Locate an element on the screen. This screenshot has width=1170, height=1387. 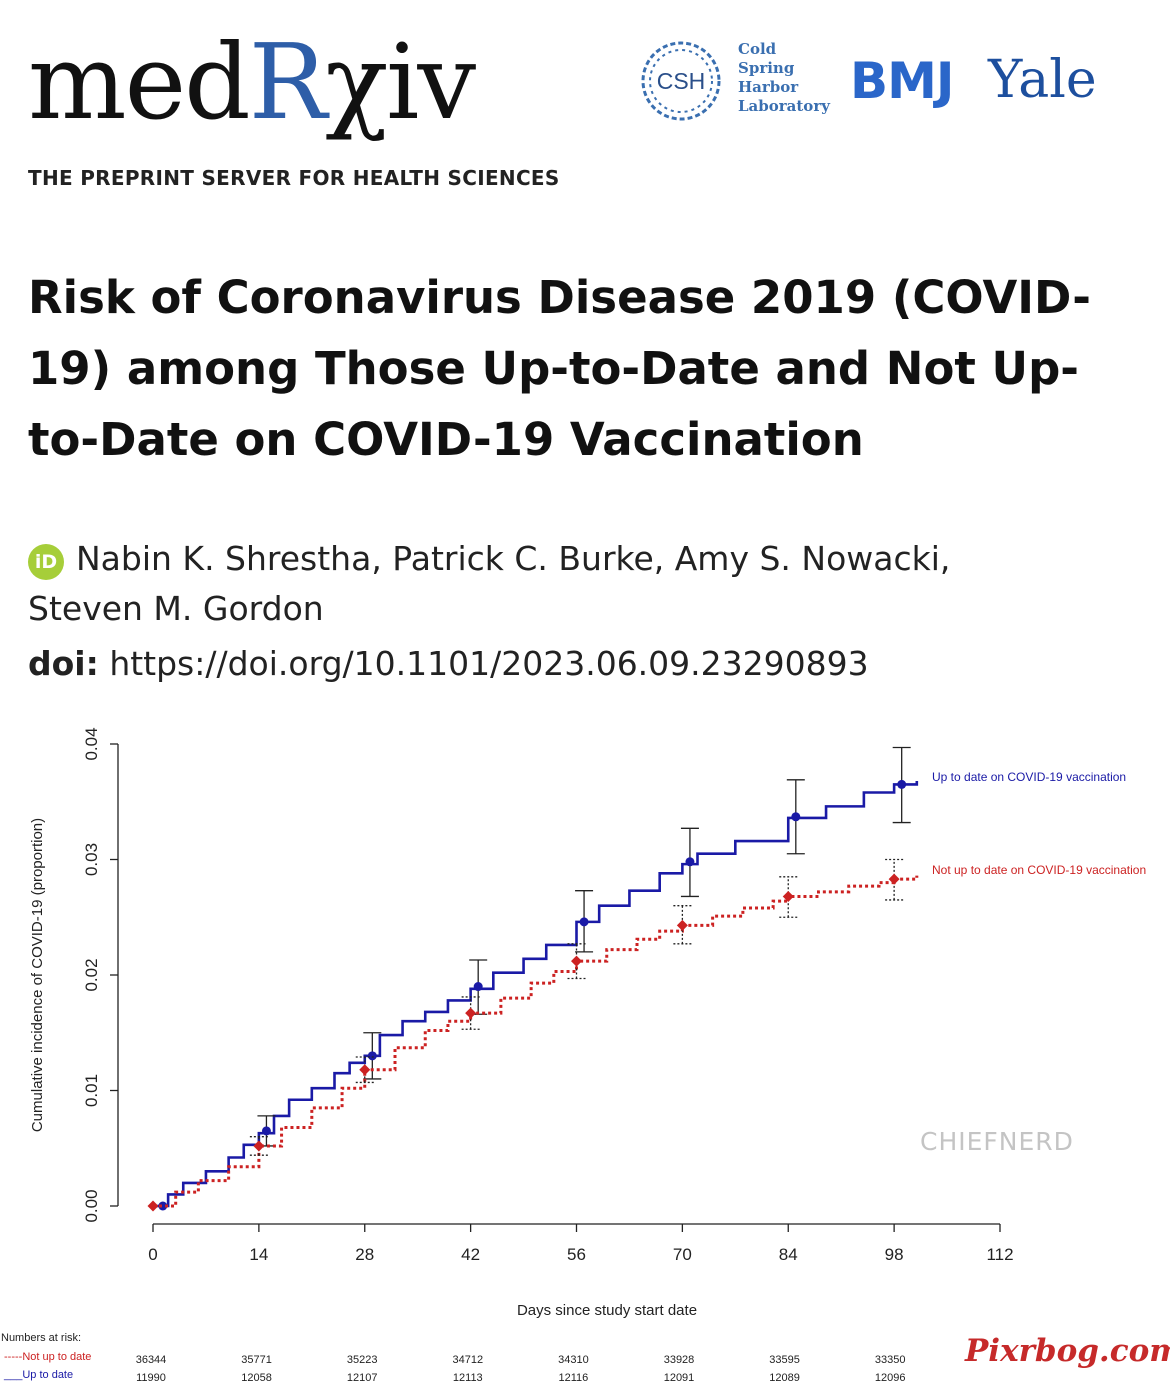
x-tick-label: 84 is located at coordinates (788, 1254).